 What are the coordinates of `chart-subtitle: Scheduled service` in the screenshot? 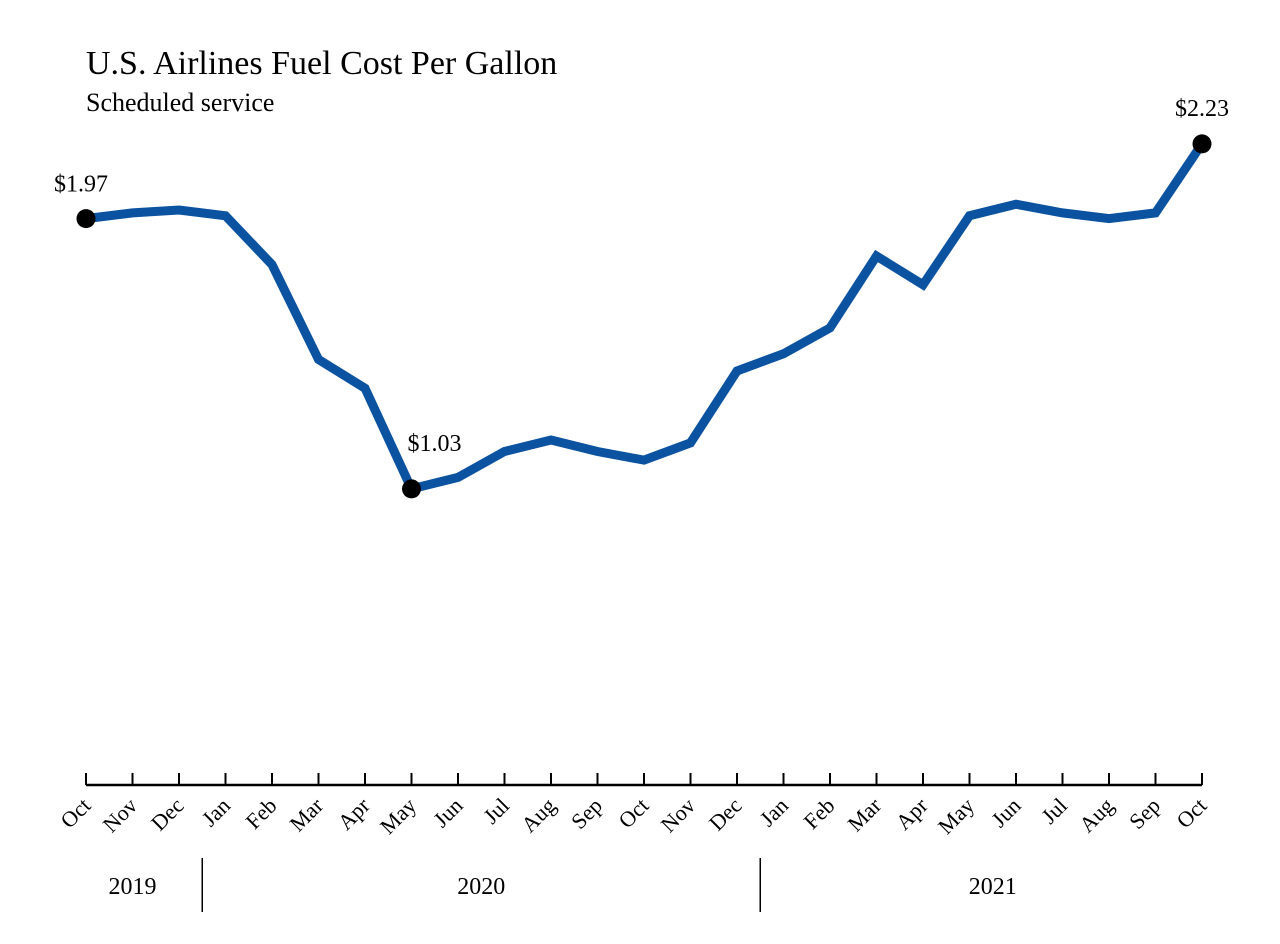 It's located at (180, 102).